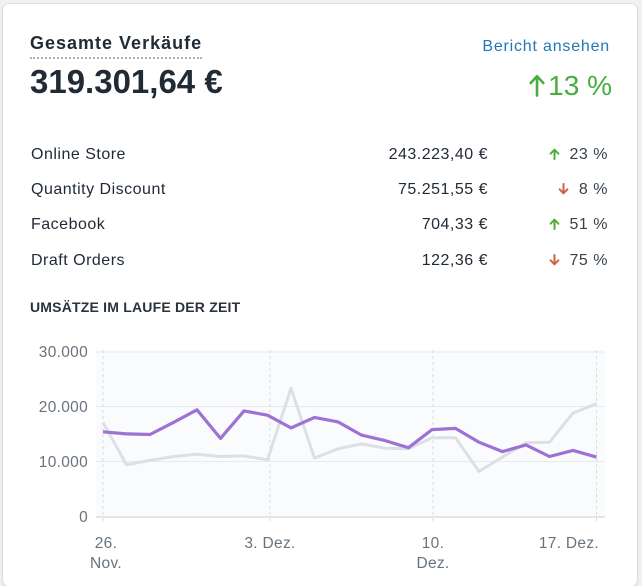 The width and height of the screenshot is (642, 586). What do you see at coordinates (269, 543) in the screenshot?
I see `svg-text: 3. Dez.` at bounding box center [269, 543].